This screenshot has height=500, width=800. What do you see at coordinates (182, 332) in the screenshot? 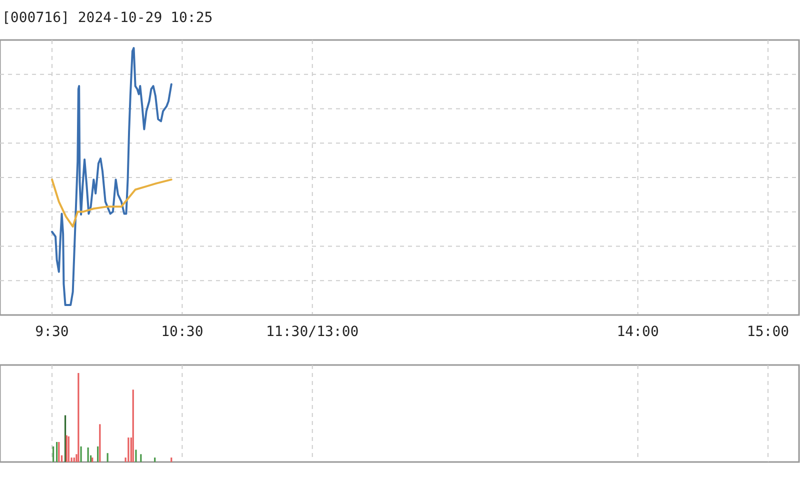
I see `x-tick-label: 10:30` at bounding box center [182, 332].